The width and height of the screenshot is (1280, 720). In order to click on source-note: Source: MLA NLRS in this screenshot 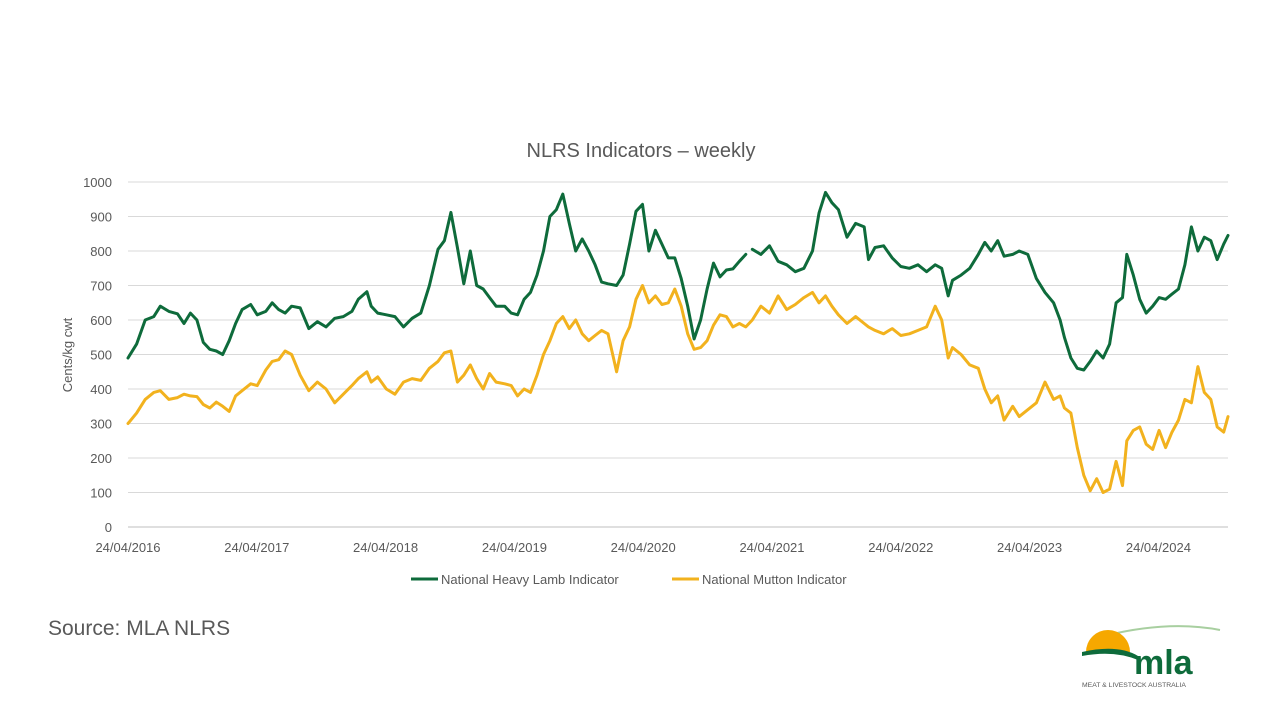, I will do `click(139, 628)`.